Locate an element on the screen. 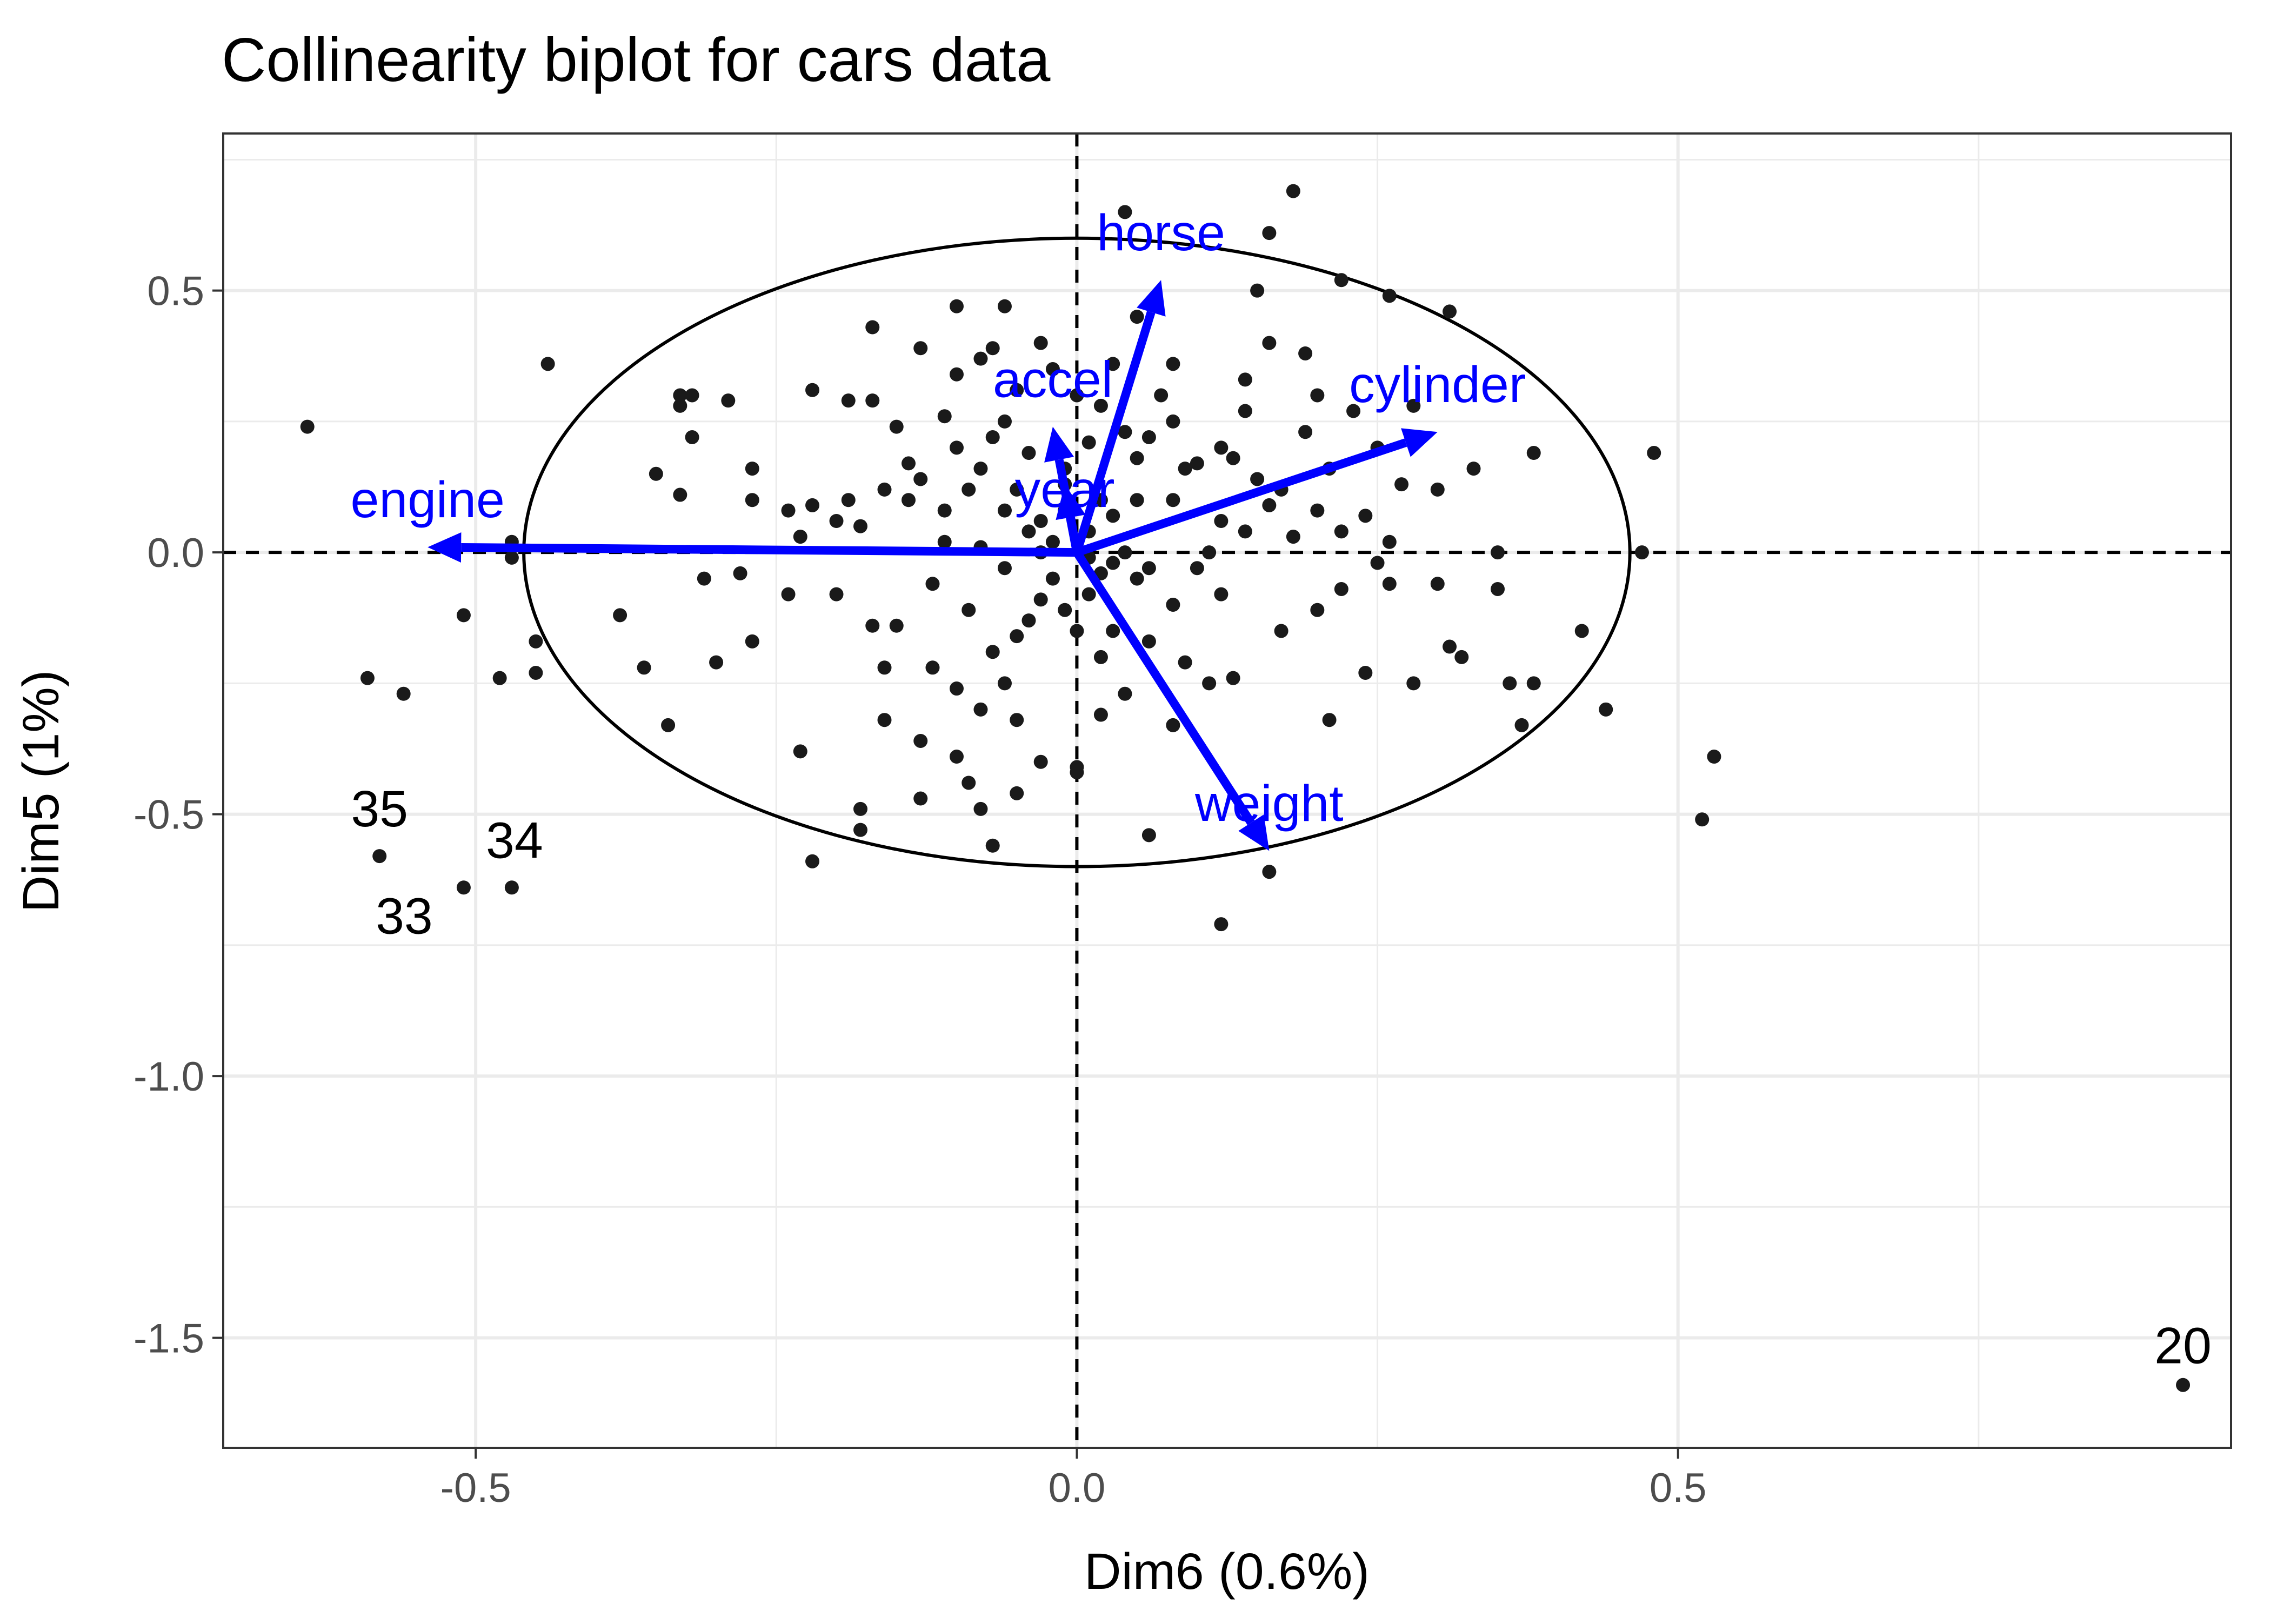 The height and width of the screenshot is (1624, 2270). vector-label-accel: accel is located at coordinates (1053, 379).